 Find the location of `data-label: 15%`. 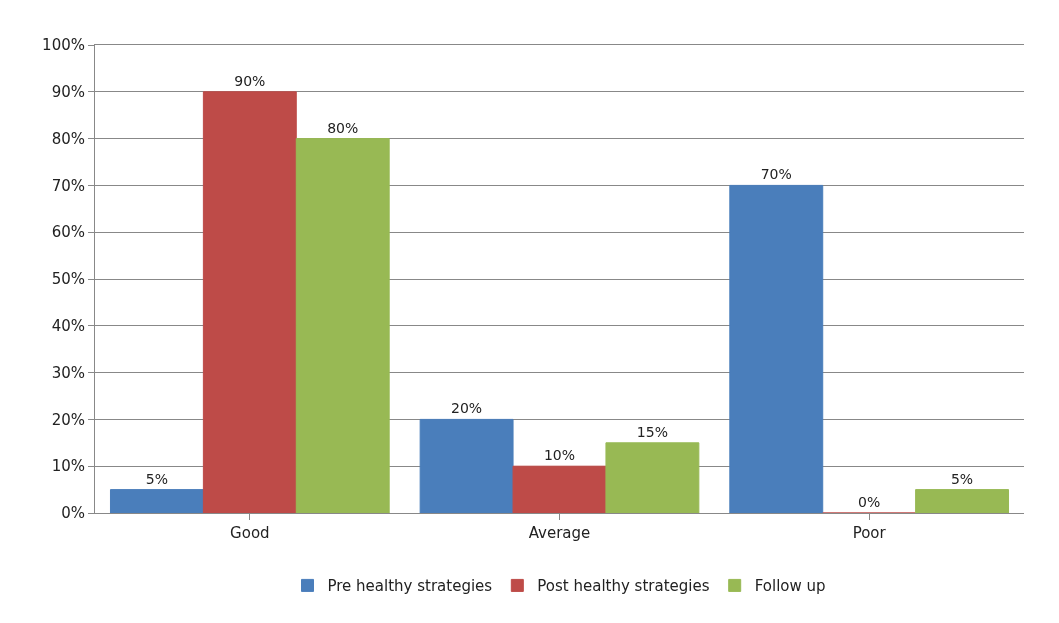

data-label: 15% is located at coordinates (652, 431).